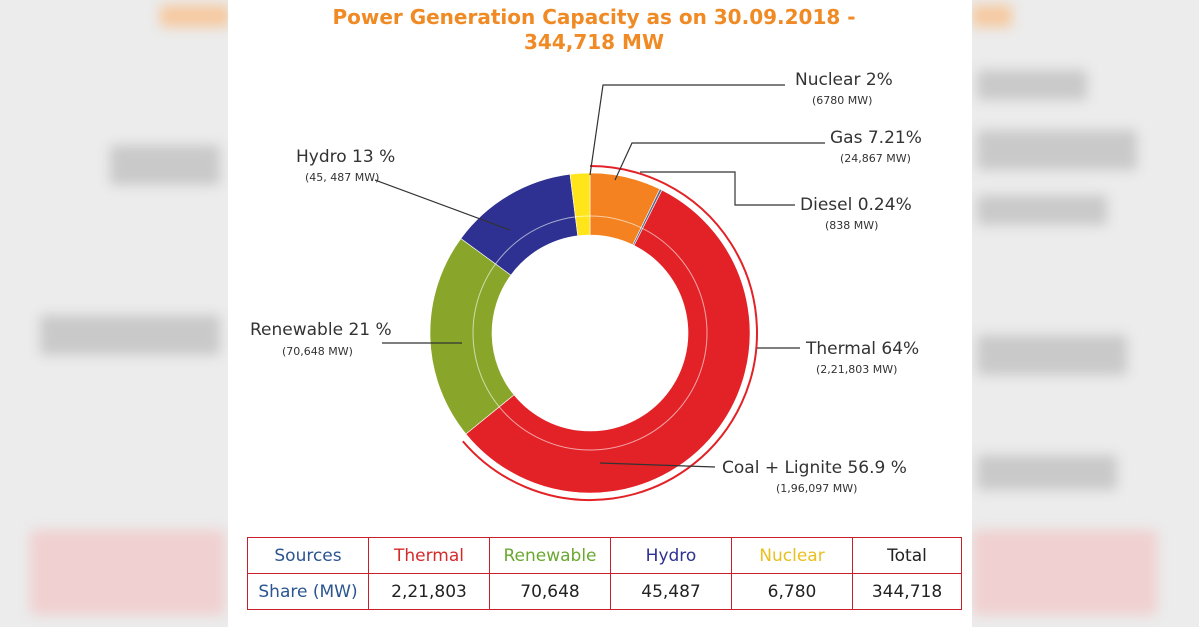  Describe the element at coordinates (844, 80) in the screenshot. I see `slice-label: Nuclear 2%` at that location.